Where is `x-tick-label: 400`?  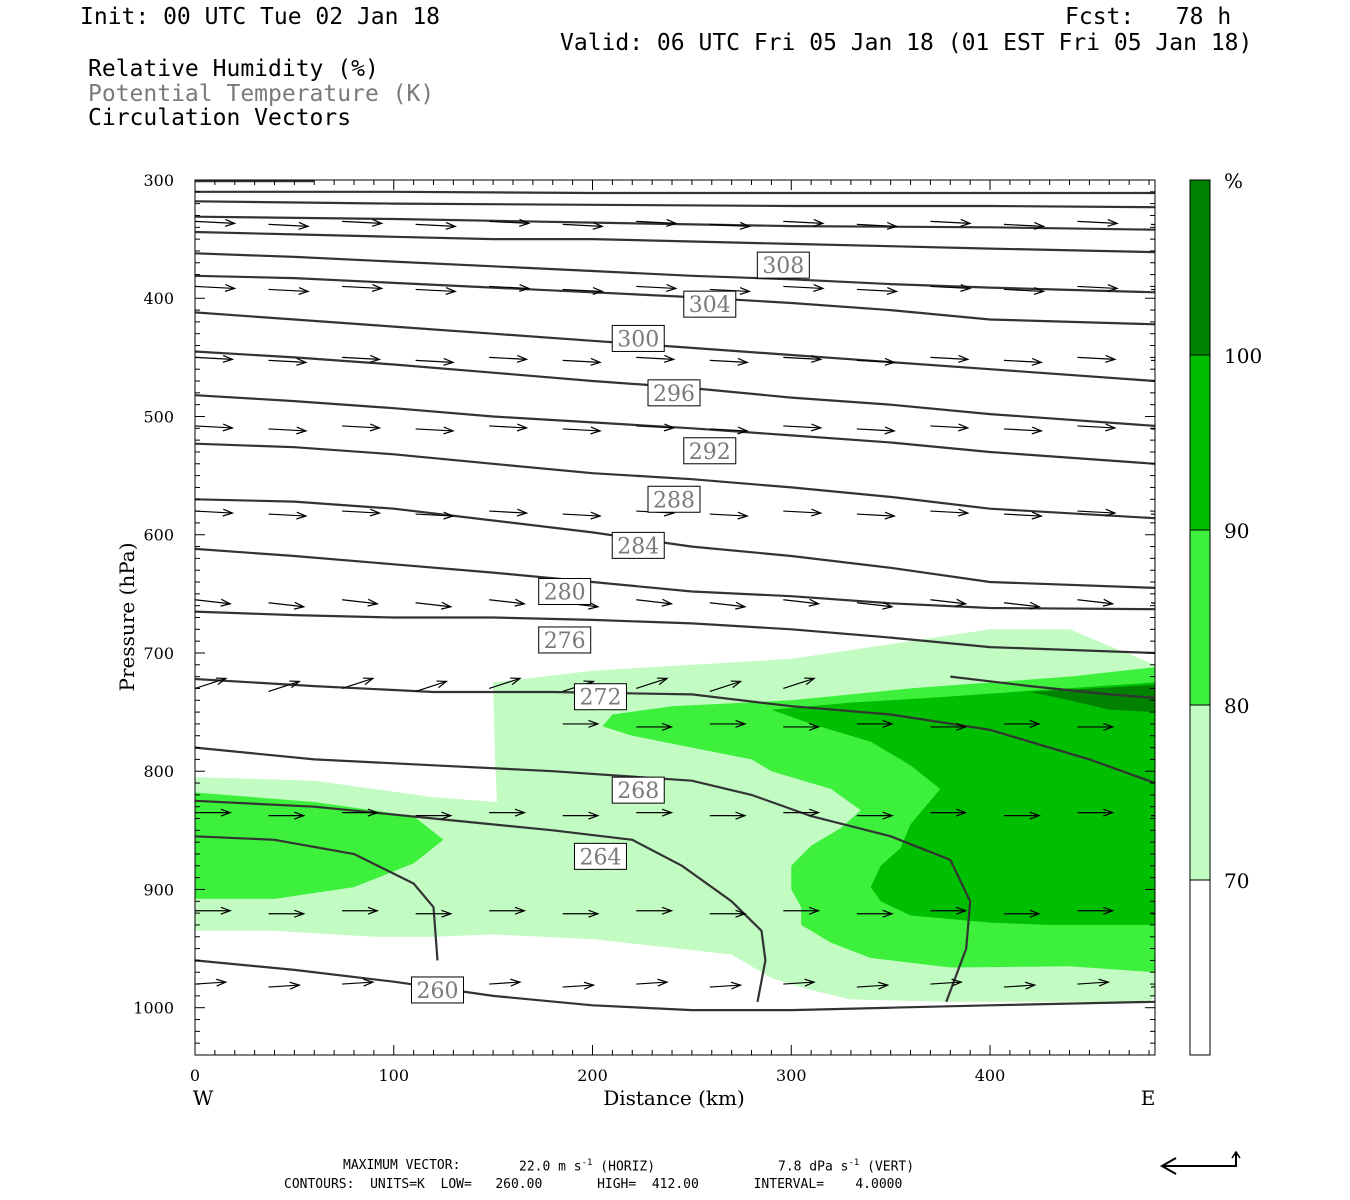
x-tick-label: 400 is located at coordinates (990, 1075).